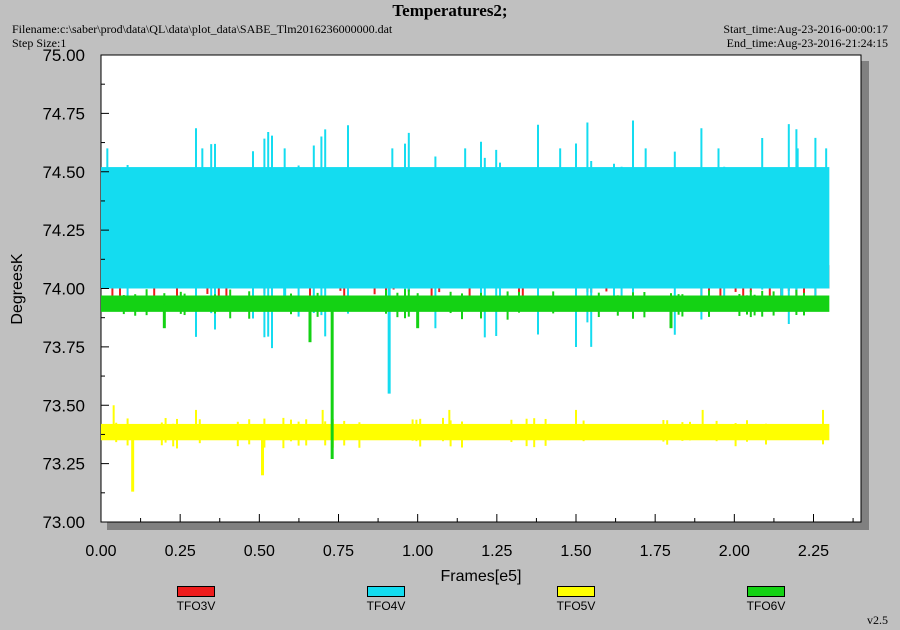 This screenshot has height=630, width=900. I want to click on x-tick-label: 1.25, so click(496, 551).